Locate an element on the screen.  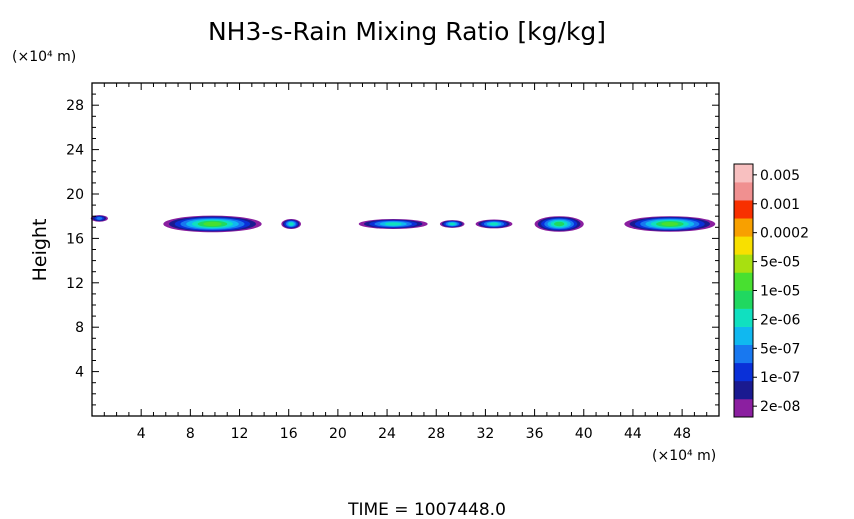
y-tick-label: 20 is located at coordinates (75, 195).